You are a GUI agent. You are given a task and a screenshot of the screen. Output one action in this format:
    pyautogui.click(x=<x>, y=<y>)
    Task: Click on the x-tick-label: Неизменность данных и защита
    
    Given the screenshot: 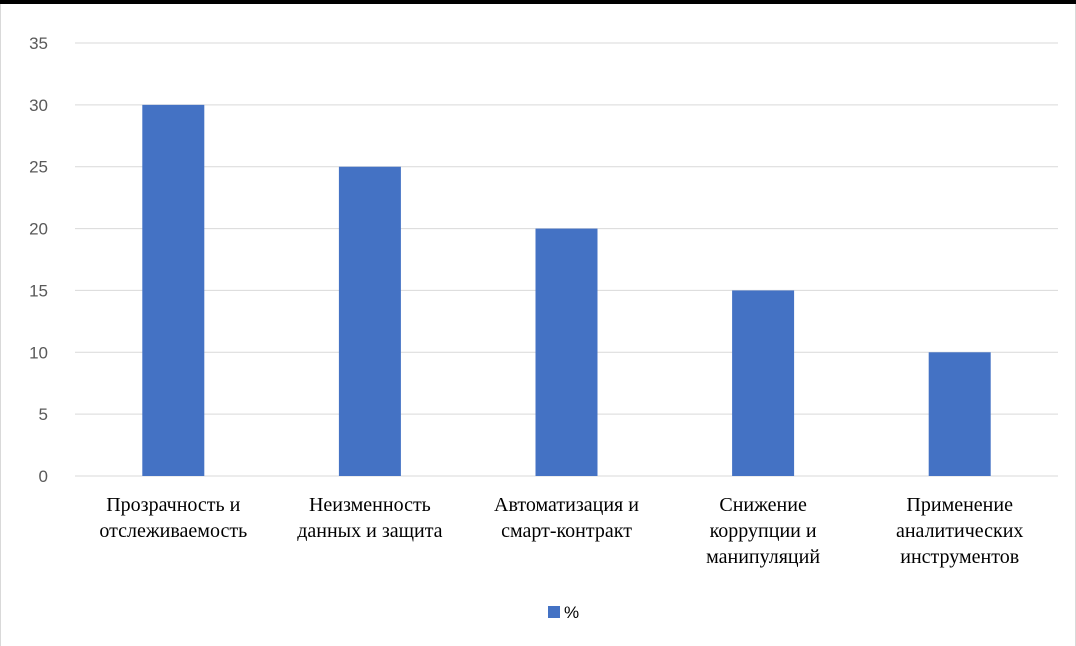 What is the action you would take?
    pyautogui.click(x=369, y=518)
    